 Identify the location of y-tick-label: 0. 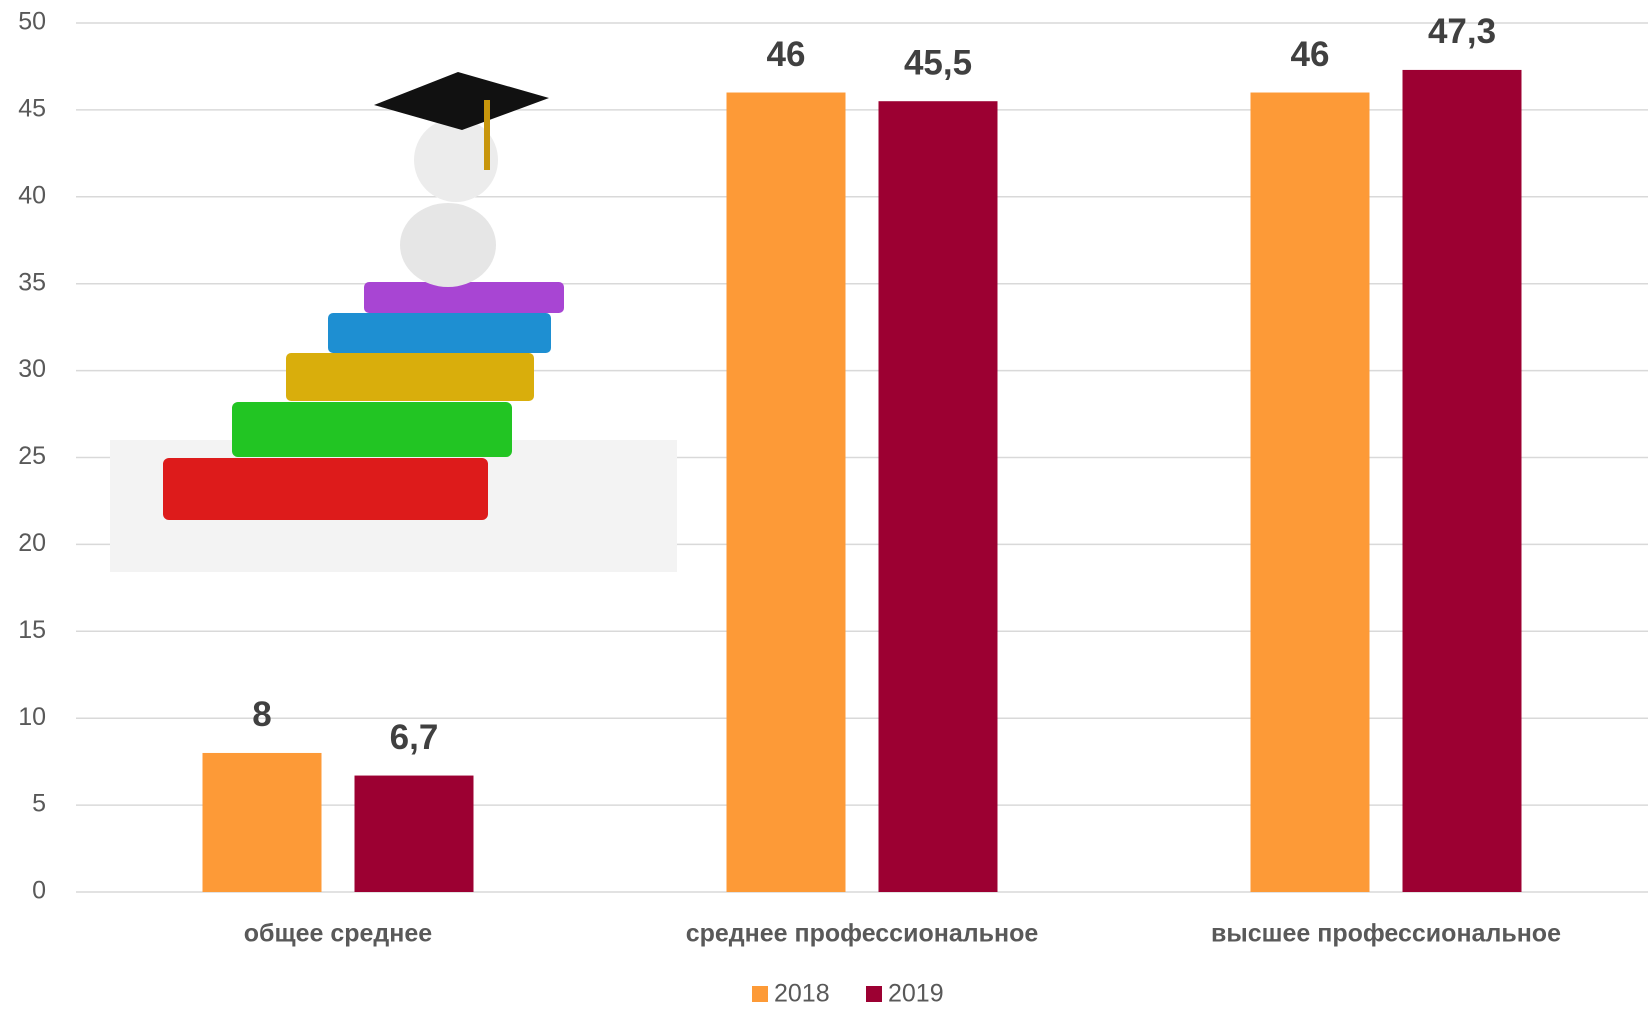
(39, 891).